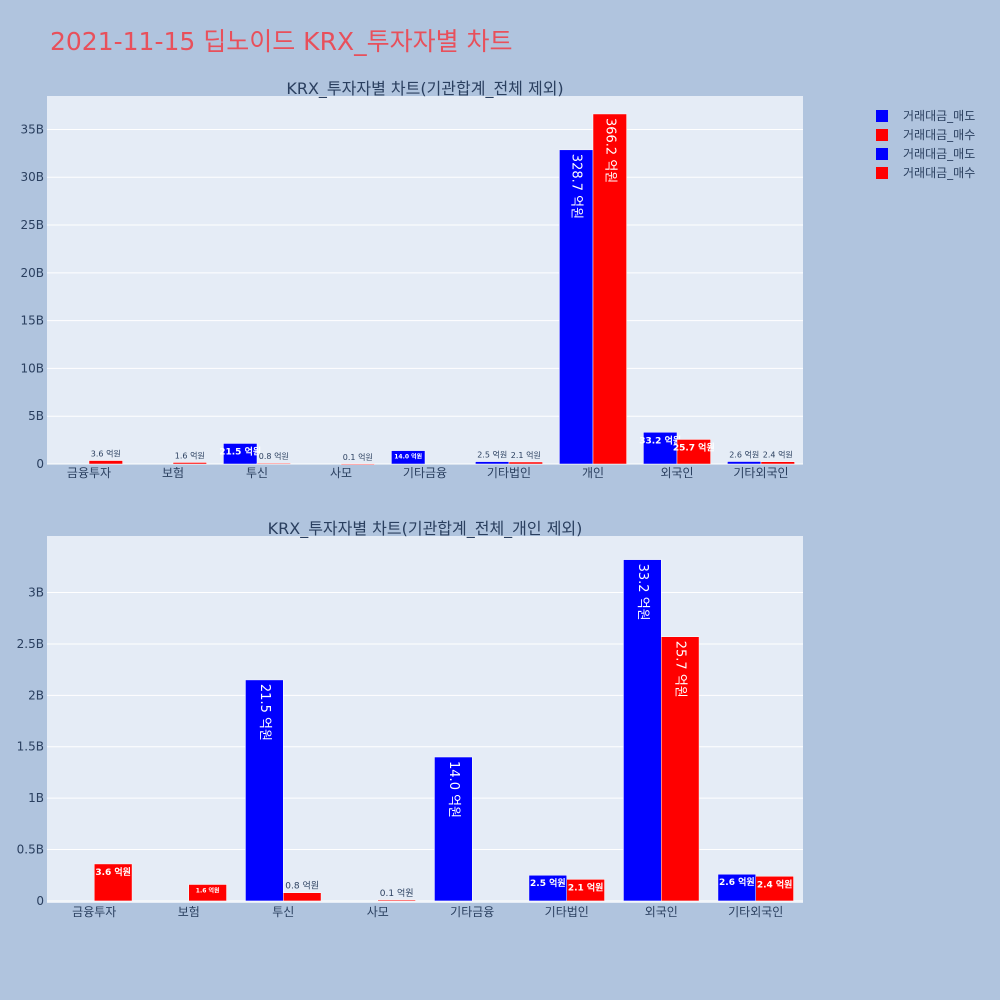  Describe the element at coordinates (36, 416) in the screenshot. I see `y-tick-label: 5B` at that location.